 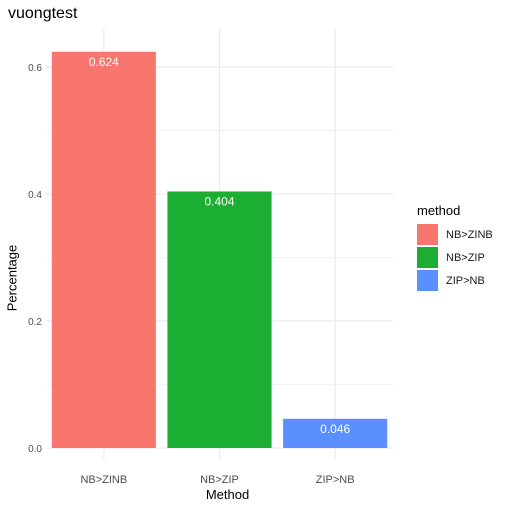 What do you see at coordinates (439, 210) in the screenshot?
I see `legend-title: method` at bounding box center [439, 210].